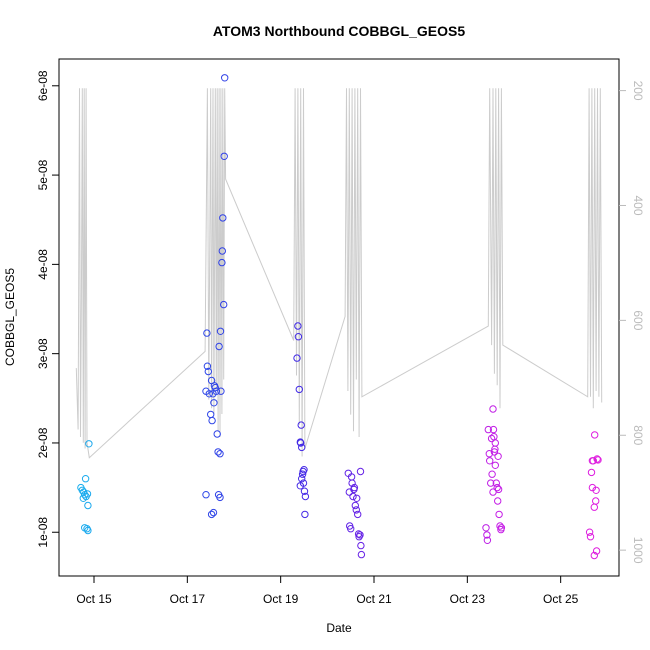 The image size is (650, 650). What do you see at coordinates (43, 442) in the screenshot?
I see `y-tick-label: 2e-08` at bounding box center [43, 442].